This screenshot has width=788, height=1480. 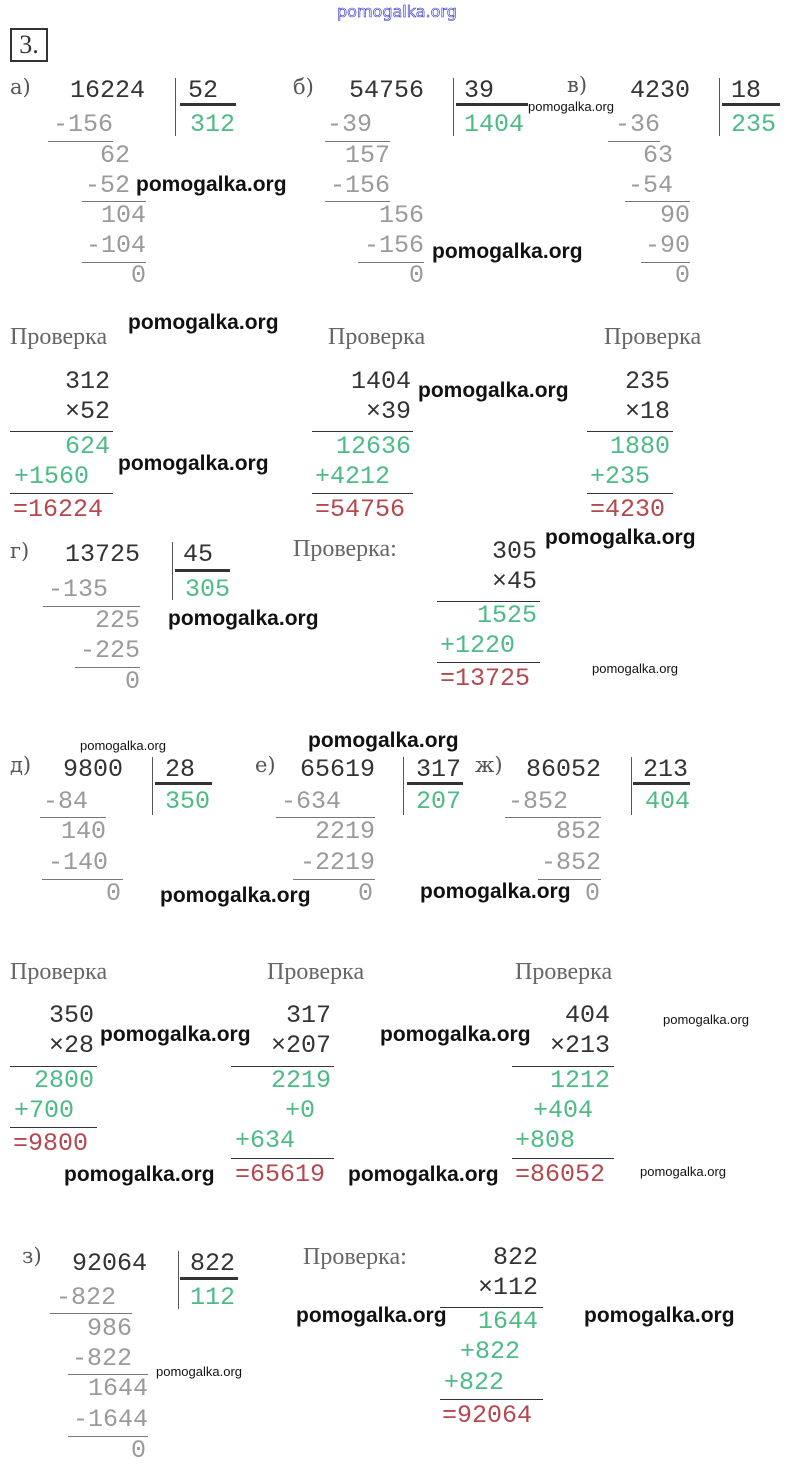 I want to click on step: -822, so click(x=101, y=1358).